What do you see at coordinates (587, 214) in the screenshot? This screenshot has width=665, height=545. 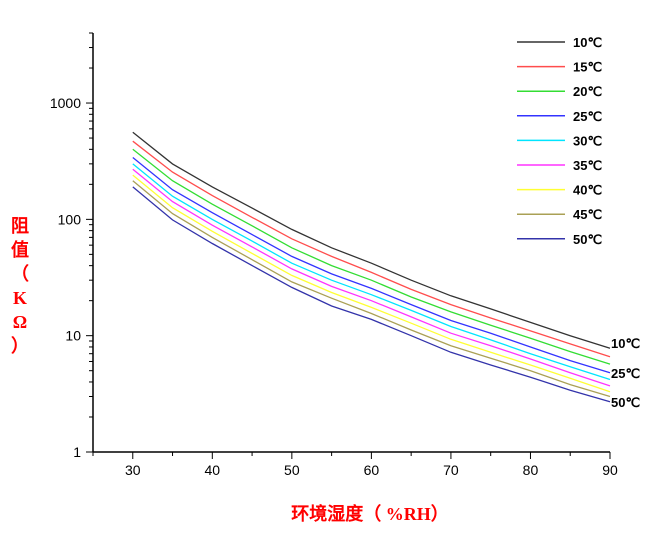 I see `legend-label: 45℃` at bounding box center [587, 214].